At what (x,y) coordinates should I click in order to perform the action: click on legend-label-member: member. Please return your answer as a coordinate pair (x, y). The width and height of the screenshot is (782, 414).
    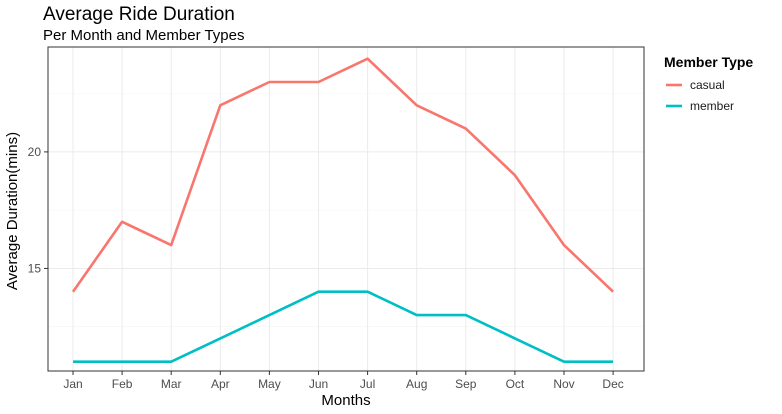
    Looking at the image, I should click on (712, 106).